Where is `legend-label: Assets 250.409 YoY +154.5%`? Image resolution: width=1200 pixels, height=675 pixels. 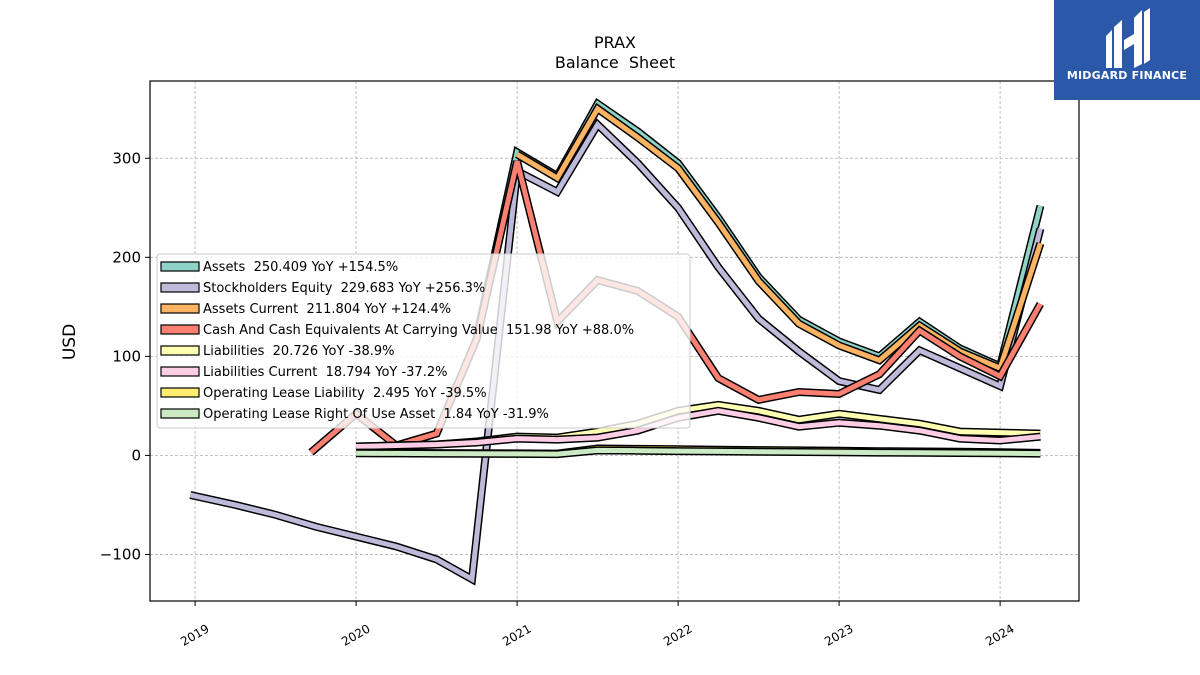 legend-label: Assets 250.409 YoY +154.5% is located at coordinates (300, 267).